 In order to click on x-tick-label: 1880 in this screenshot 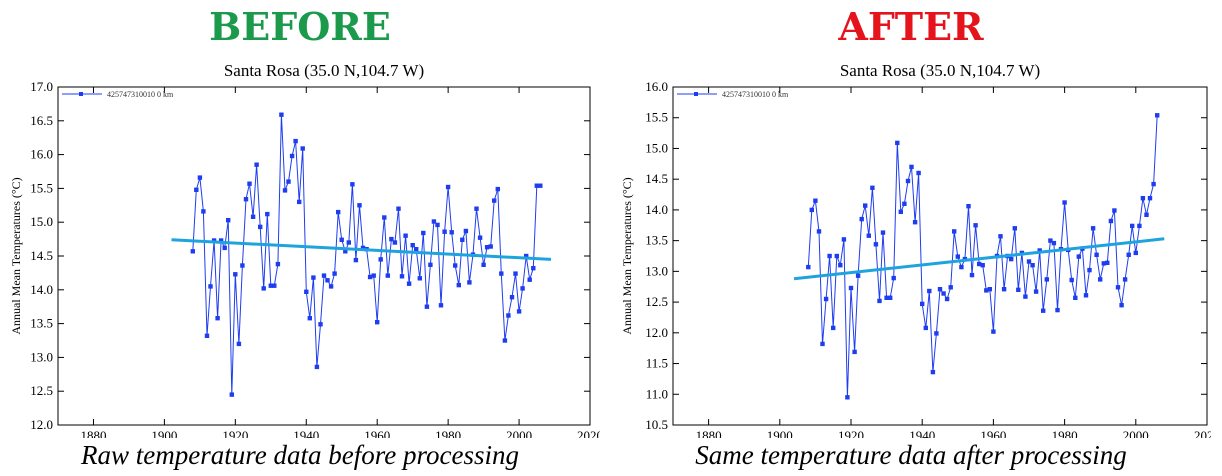, I will do `click(709, 433)`.